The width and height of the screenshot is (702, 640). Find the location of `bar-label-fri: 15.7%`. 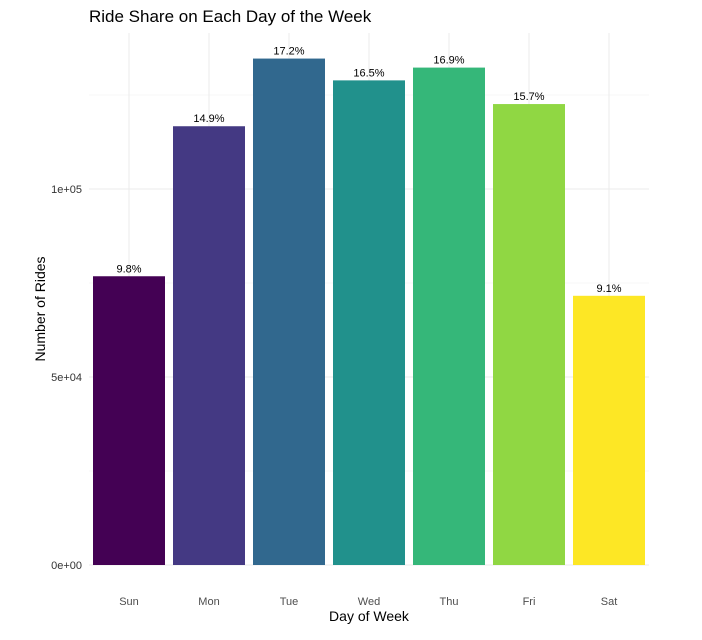

bar-label-fri: 15.7% is located at coordinates (528, 97).